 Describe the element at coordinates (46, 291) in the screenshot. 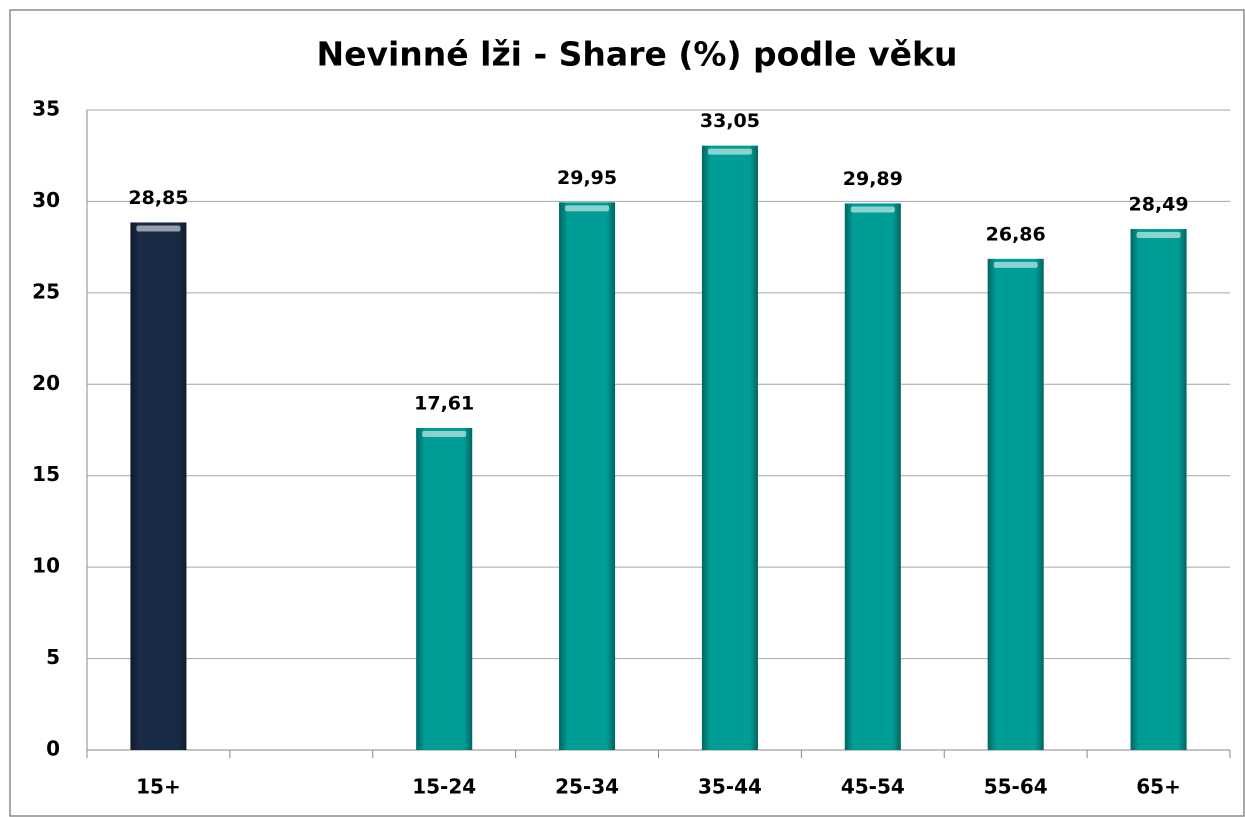

I see `y-tick-label: 25` at that location.